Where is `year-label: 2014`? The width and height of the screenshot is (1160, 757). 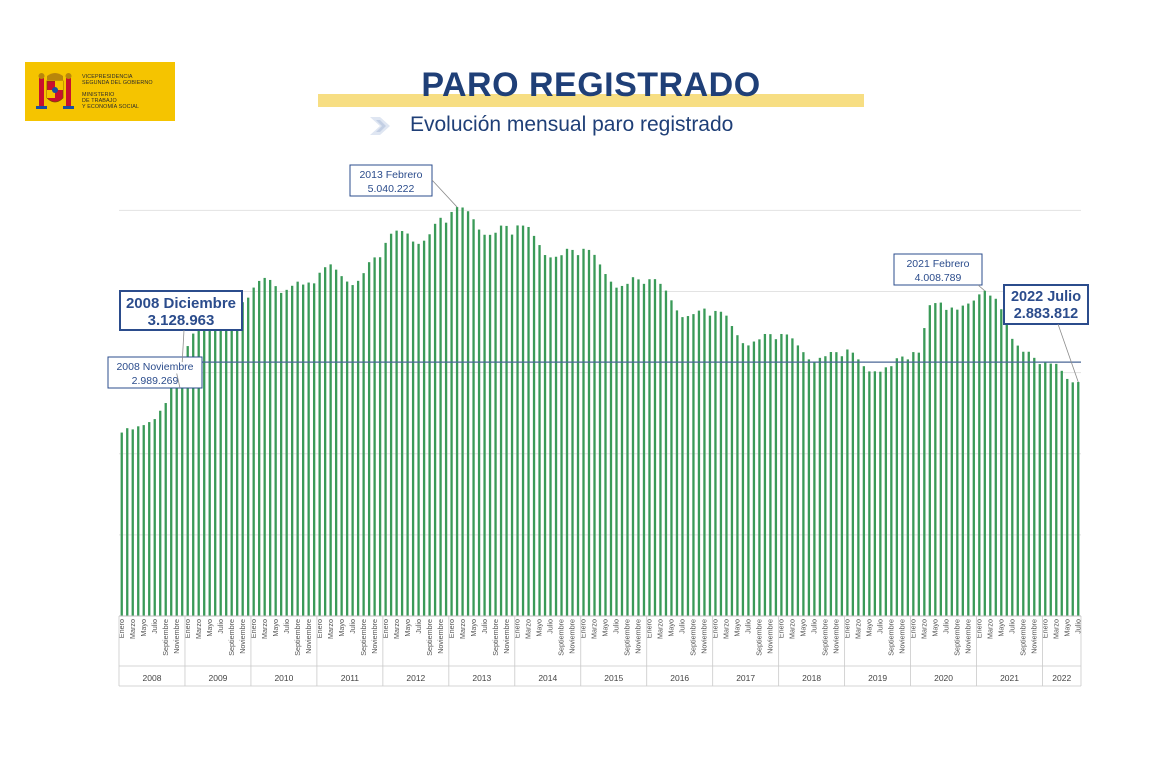 year-label: 2014 is located at coordinates (547, 678).